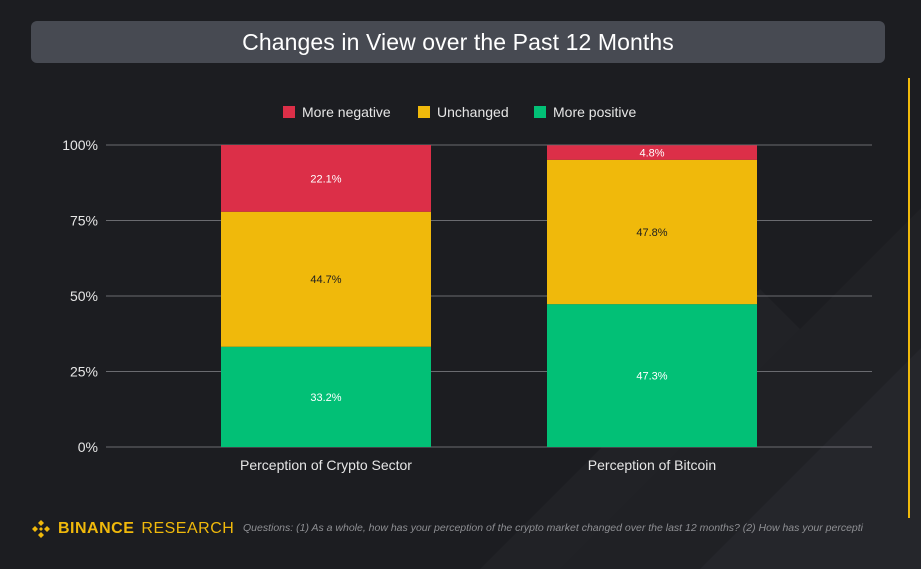  Describe the element at coordinates (188, 528) in the screenshot. I see `brand-suffix: RESEARCH` at that location.